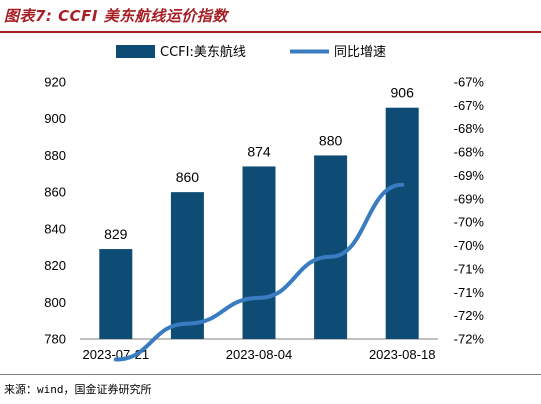 The width and height of the screenshot is (541, 404). What do you see at coordinates (55, 339) in the screenshot?
I see `y-left-tick-label: 780` at bounding box center [55, 339].